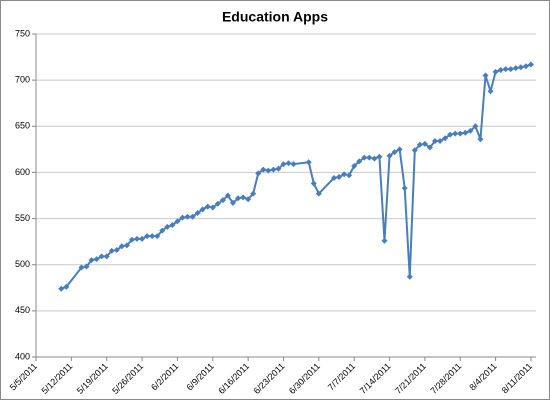  I want to click on chart-title: Education Apps, so click(275, 17).